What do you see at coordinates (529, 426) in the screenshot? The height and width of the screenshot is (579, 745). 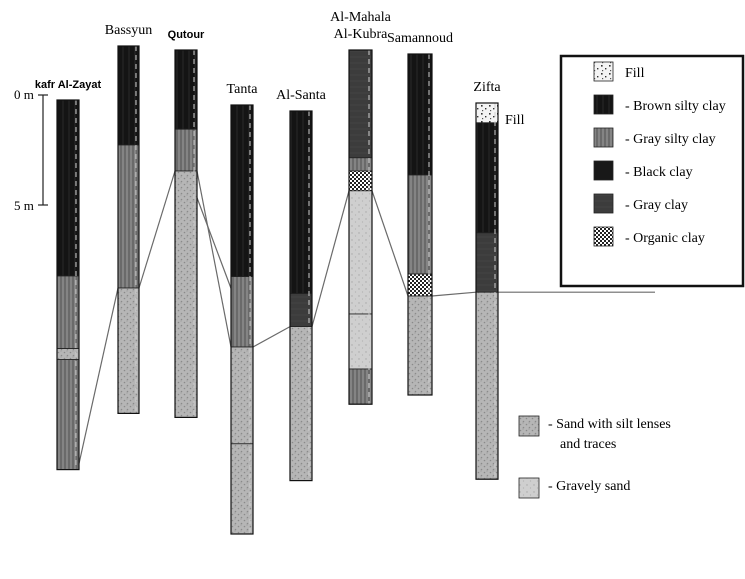 I see `legend-swatch-sand-silt` at bounding box center [529, 426].